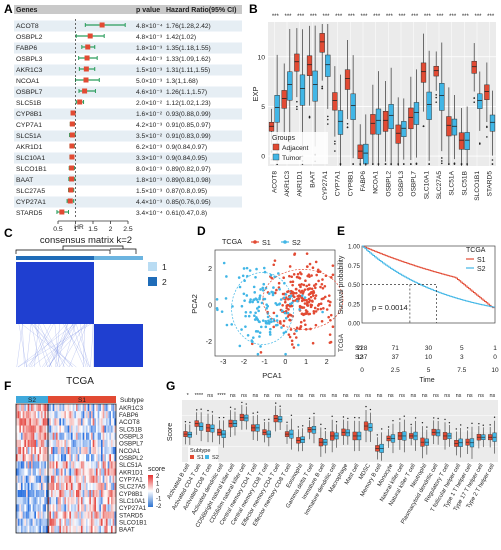 This screenshot has height=550, width=501. What do you see at coordinates (200, 451) in the screenshot?
I see `immune-legend-title: Subtype` at bounding box center [200, 451].